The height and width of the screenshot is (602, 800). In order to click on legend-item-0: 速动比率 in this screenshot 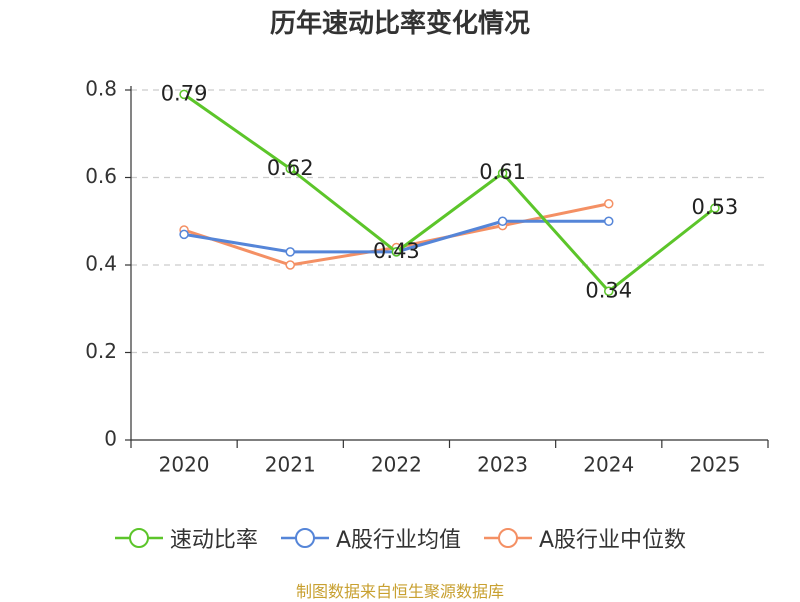, I will do `click(186, 538)`.